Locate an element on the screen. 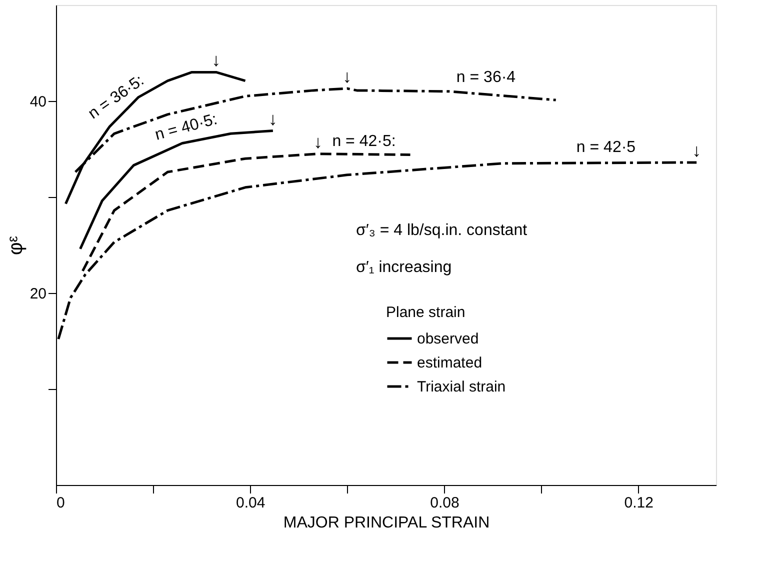 This screenshot has width=757, height=575. x-tick-label: 0.08 is located at coordinates (445, 503).